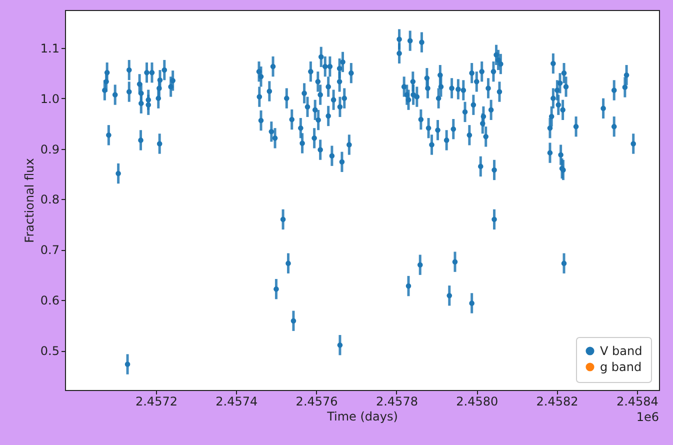  What do you see at coordinates (362, 417) in the screenshot?
I see `x-axis-title: Time (days)` at bounding box center [362, 417].